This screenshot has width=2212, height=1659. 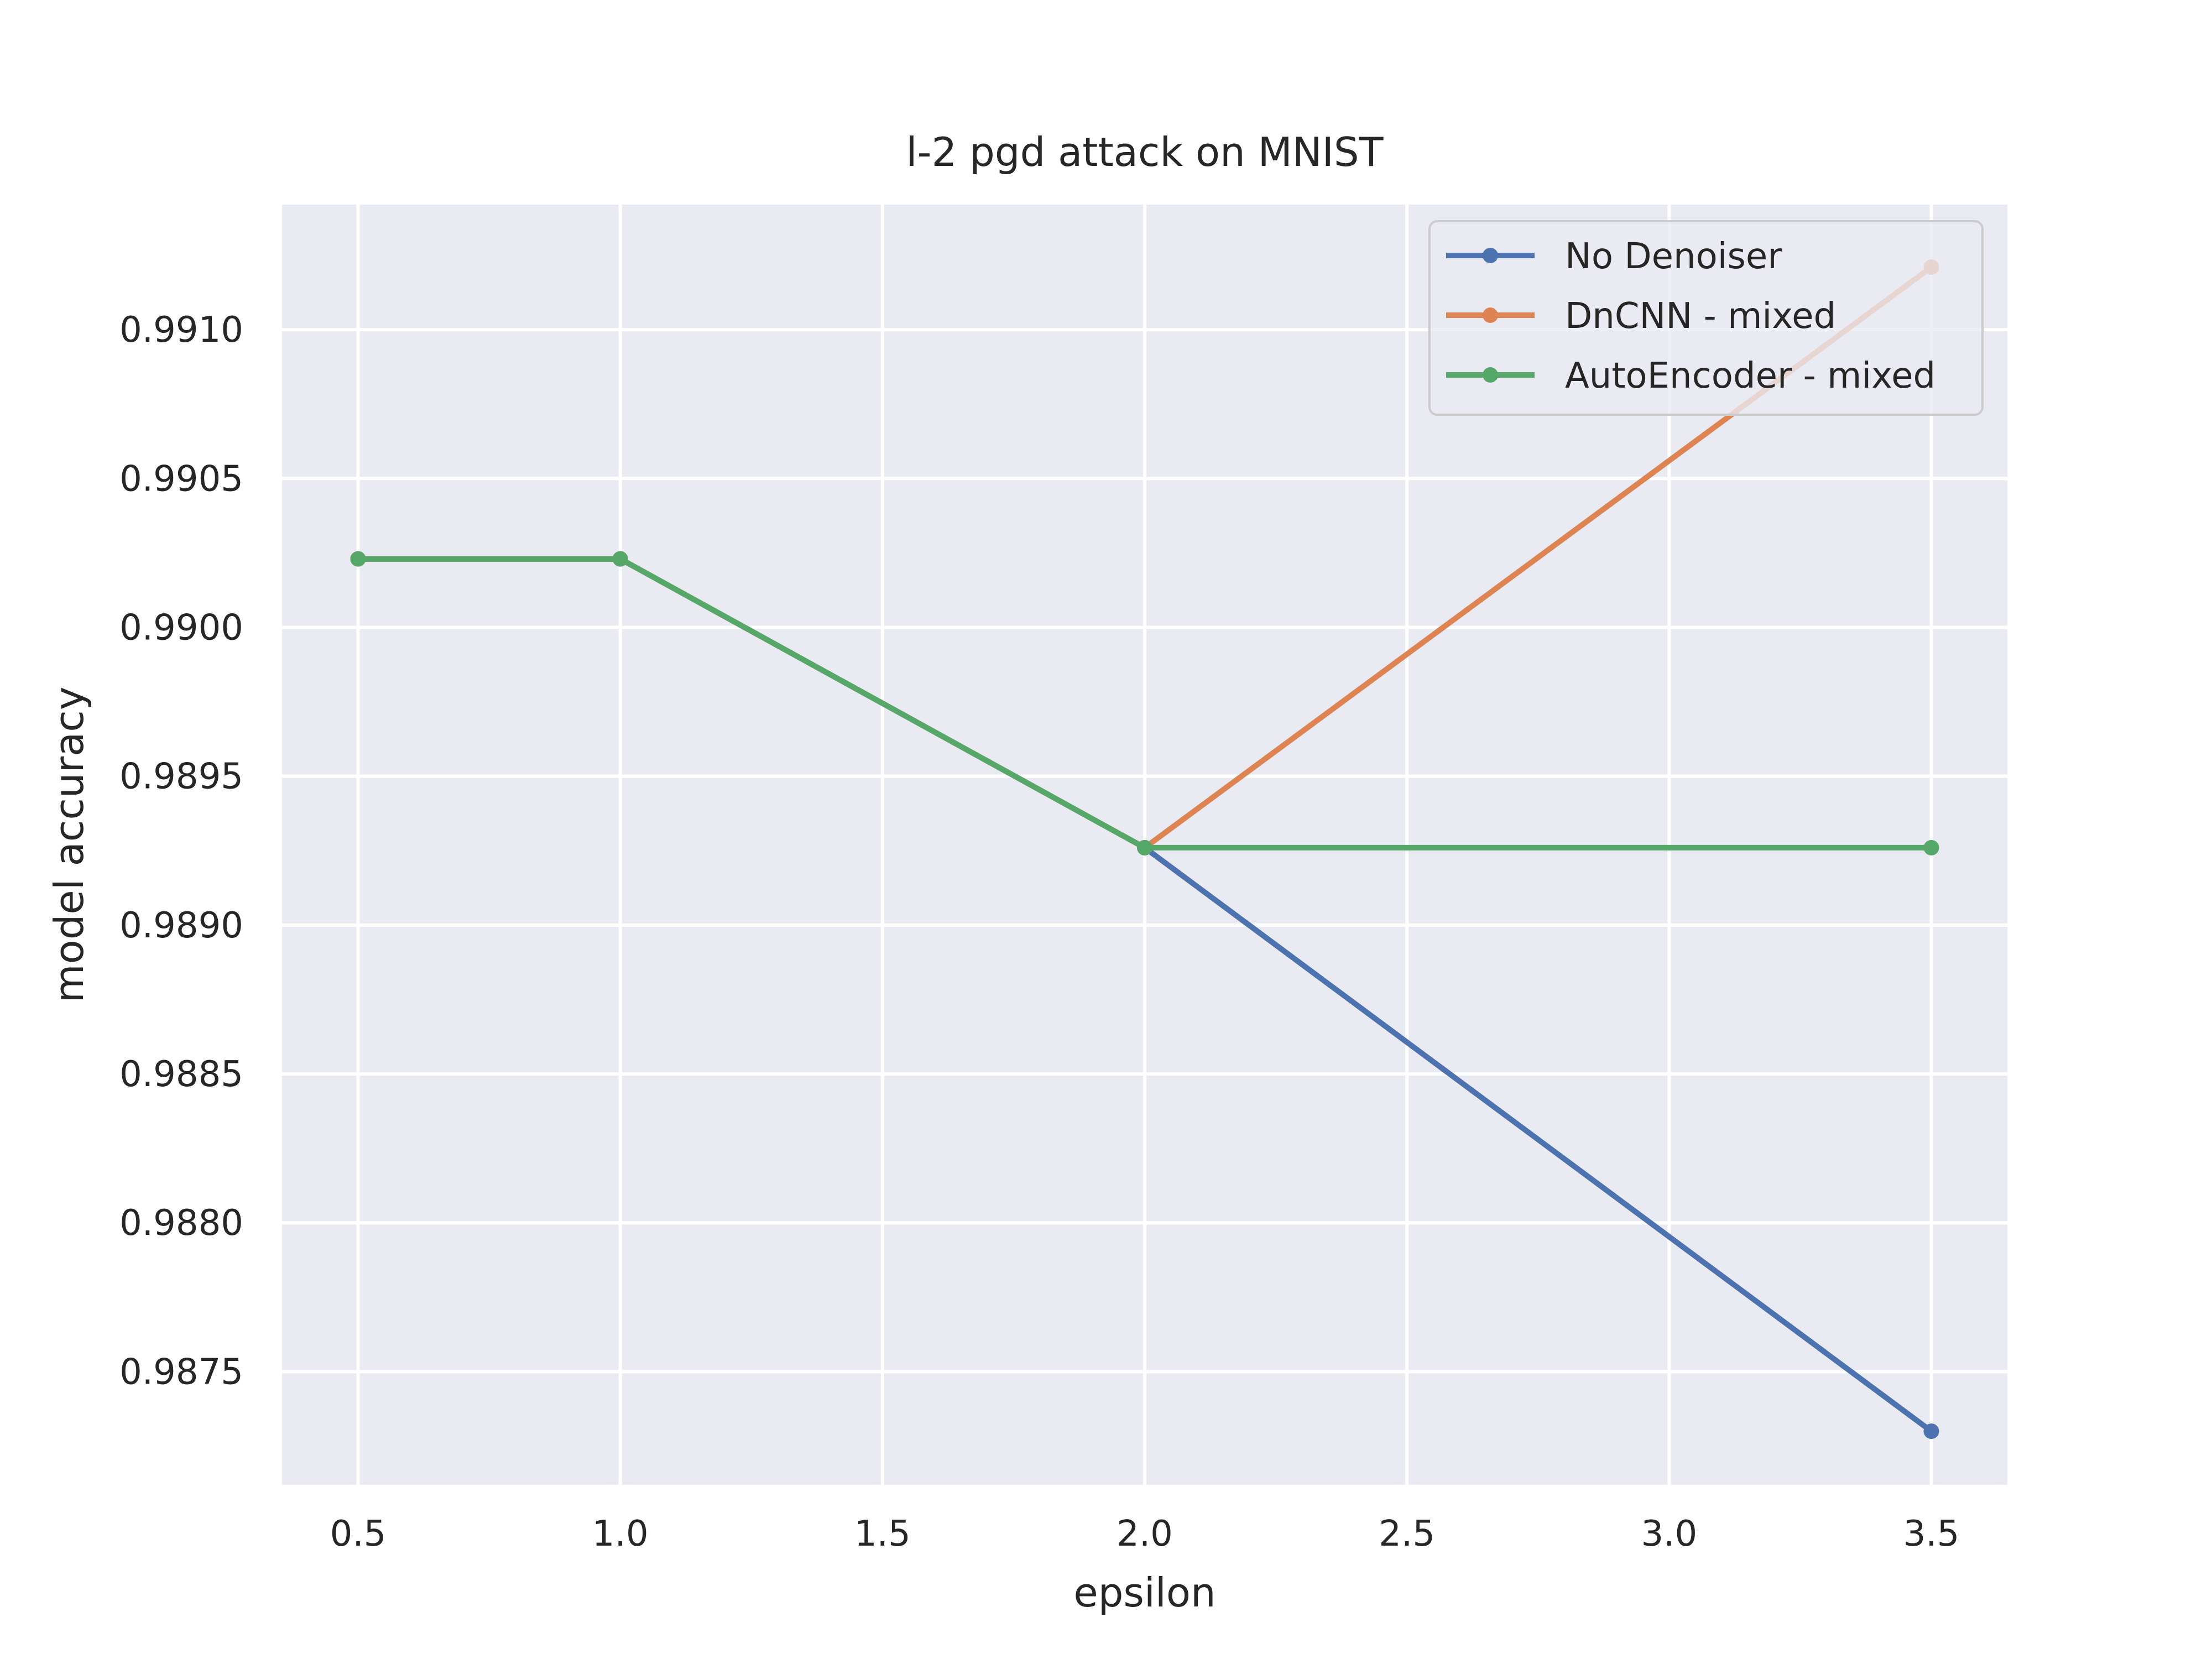 What do you see at coordinates (181, 479) in the screenshot?
I see `y-tick-label: 0.9905` at bounding box center [181, 479].